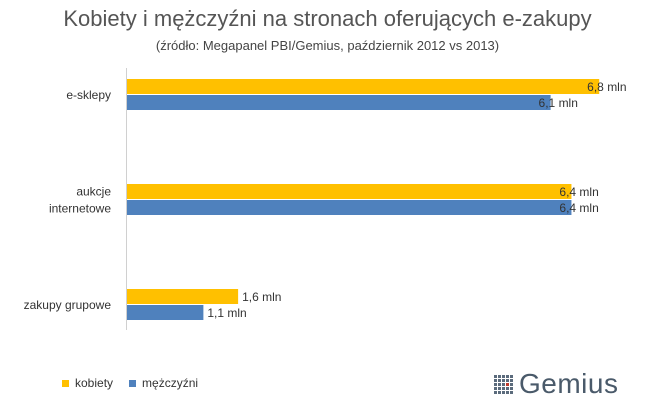 The width and height of the screenshot is (655, 420). Describe the element at coordinates (226, 313) in the screenshot. I see `data-label: 1,1 mln` at that location.